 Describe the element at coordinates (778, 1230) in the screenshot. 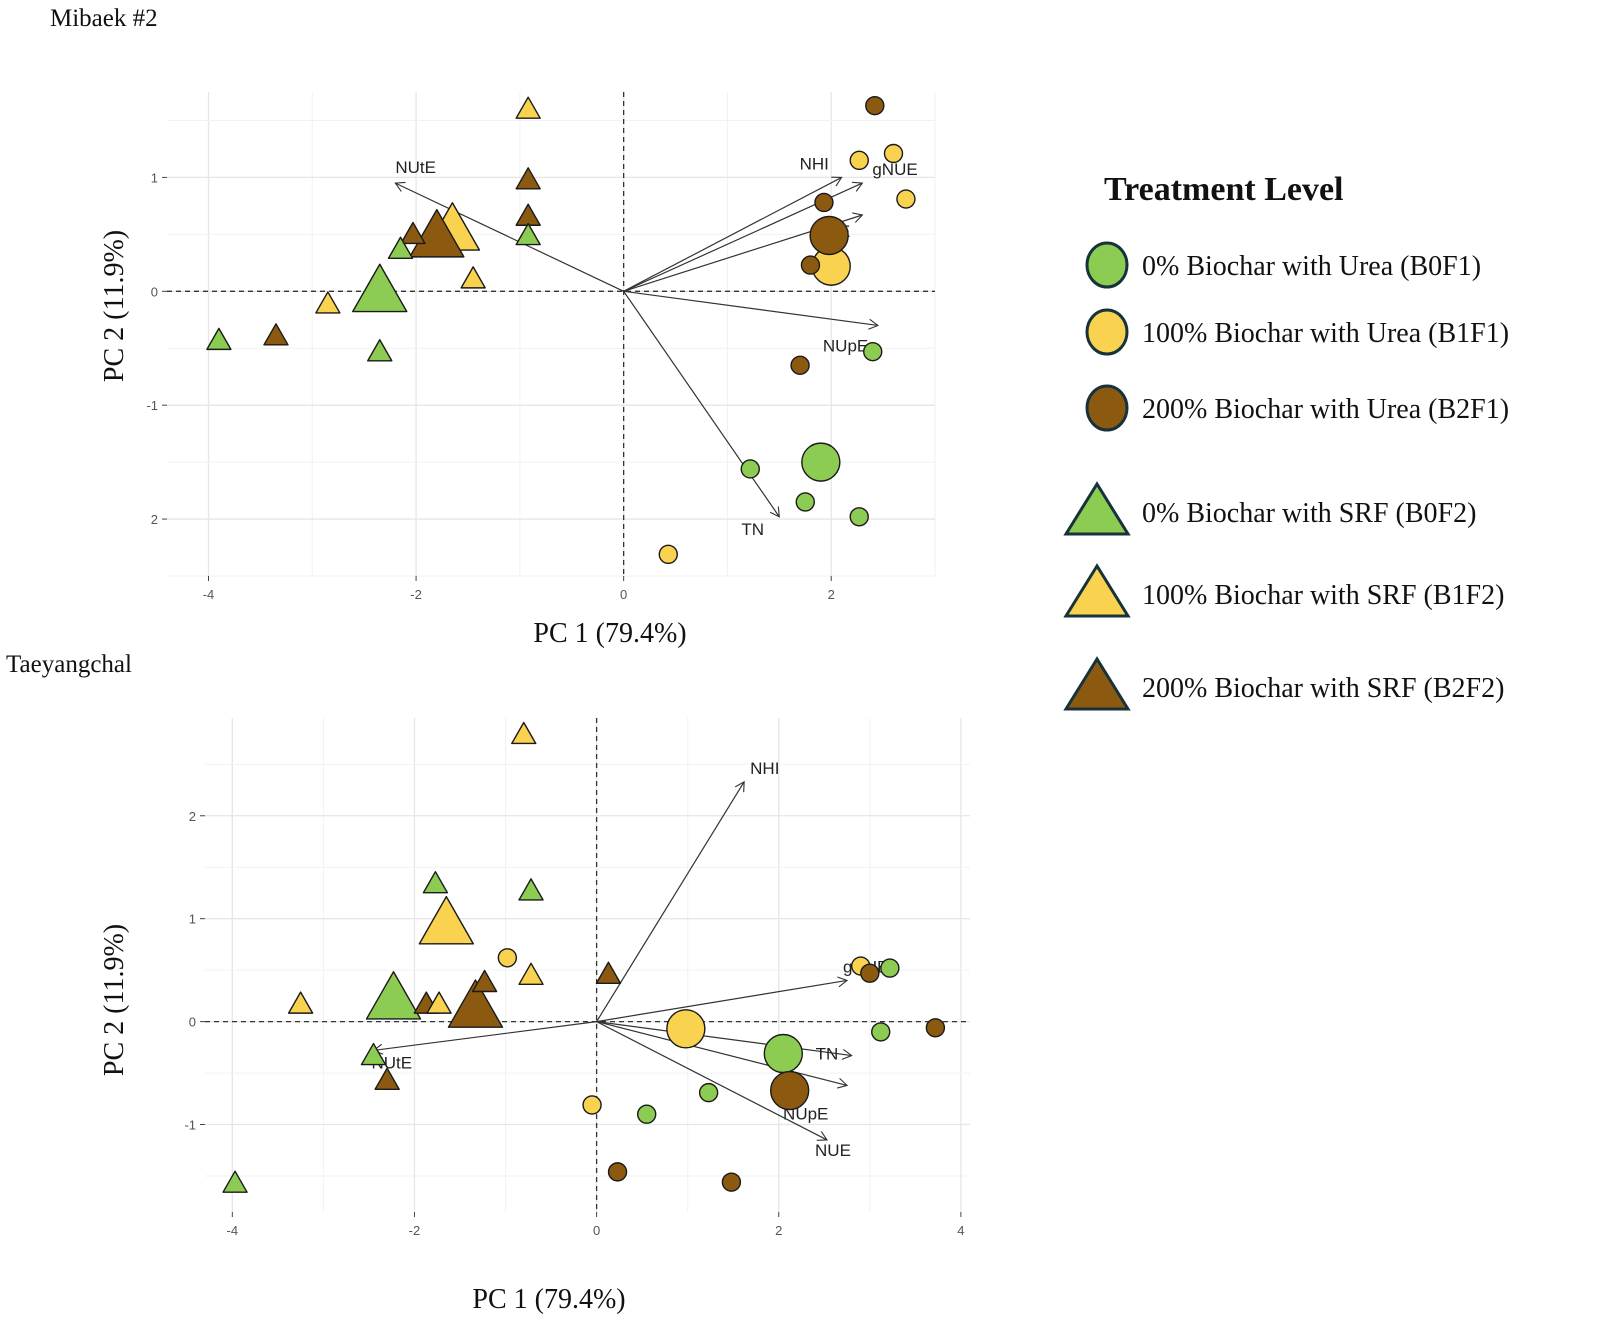

I see `x-tick-label: 2` at that location.